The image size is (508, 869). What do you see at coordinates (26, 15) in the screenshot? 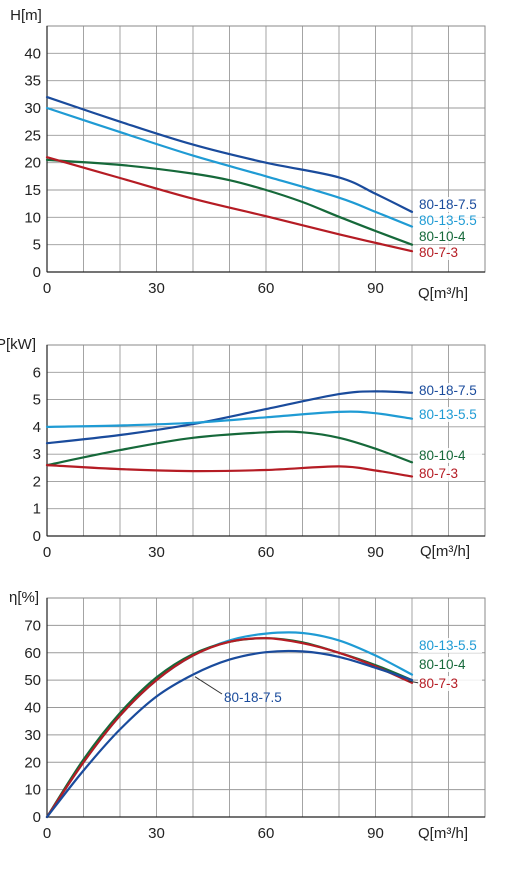
I see `y-axis-title: H[m]` at bounding box center [26, 15].